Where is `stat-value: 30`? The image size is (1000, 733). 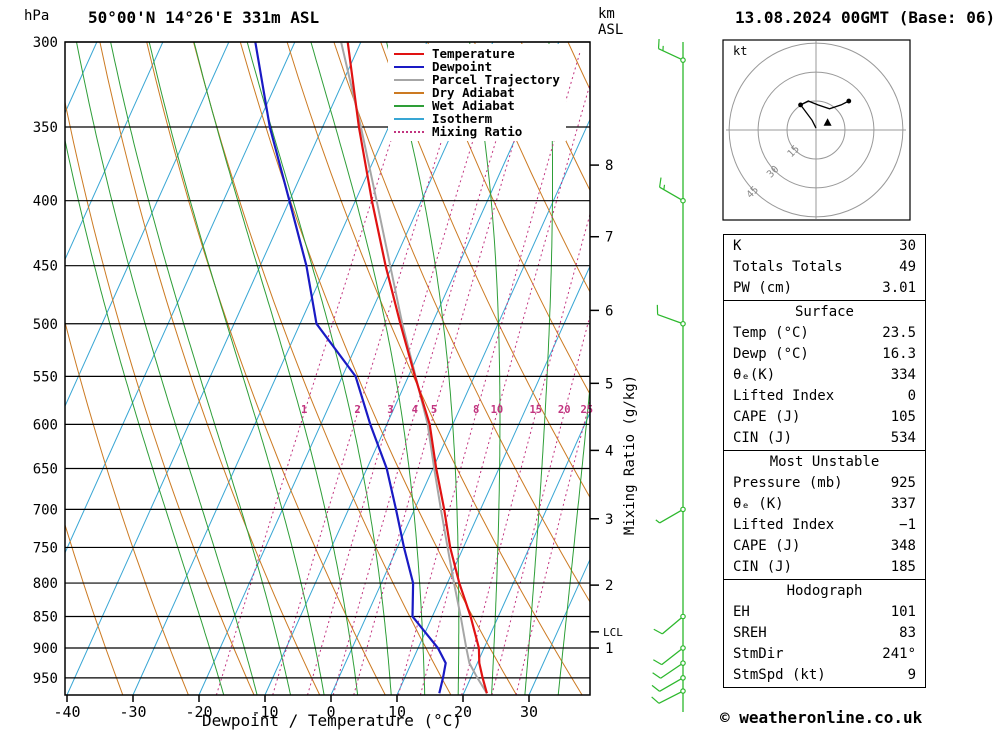
stat-value: 30 is located at coordinates (907, 246).